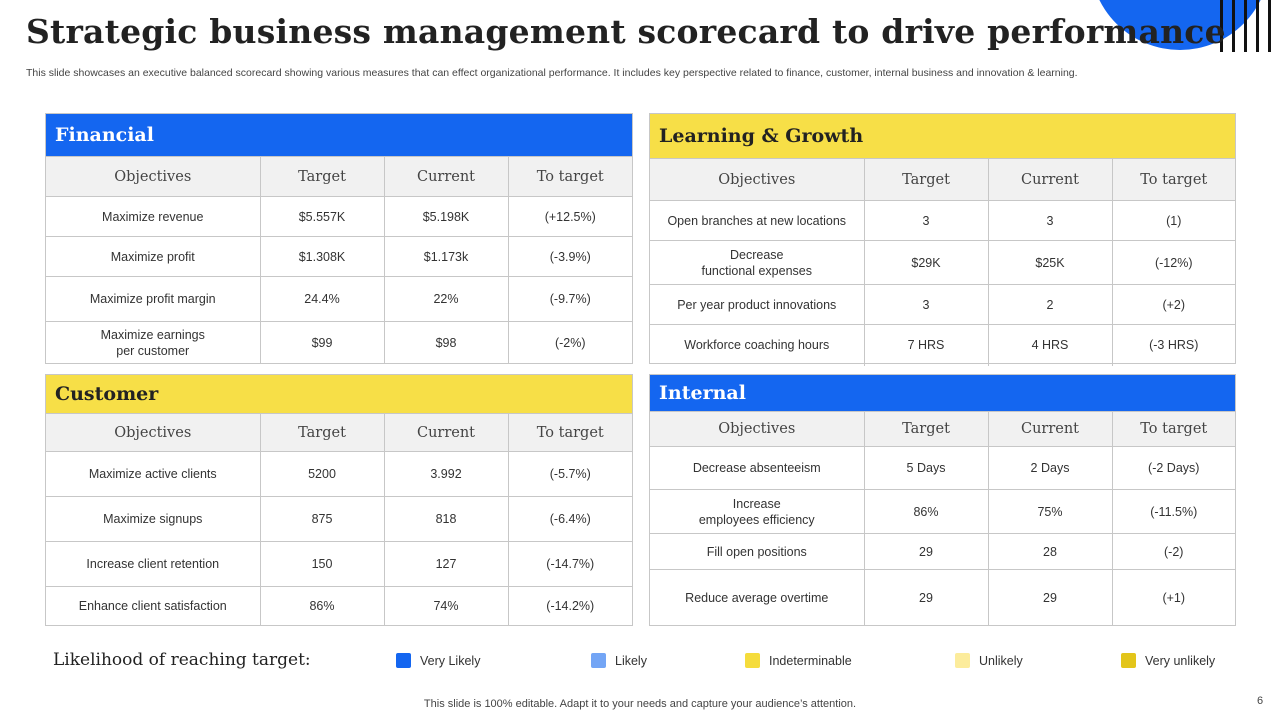 Image resolution: width=1280 pixels, height=720 pixels. What do you see at coordinates (446, 256) in the screenshot?
I see `value-cell: $1.173k` at bounding box center [446, 256].